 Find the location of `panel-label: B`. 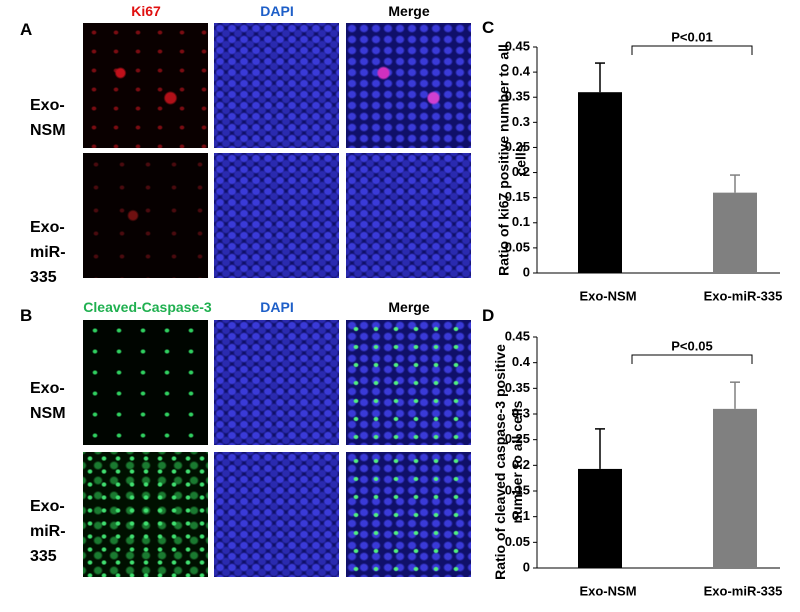

panel-label: B is located at coordinates (26, 315).